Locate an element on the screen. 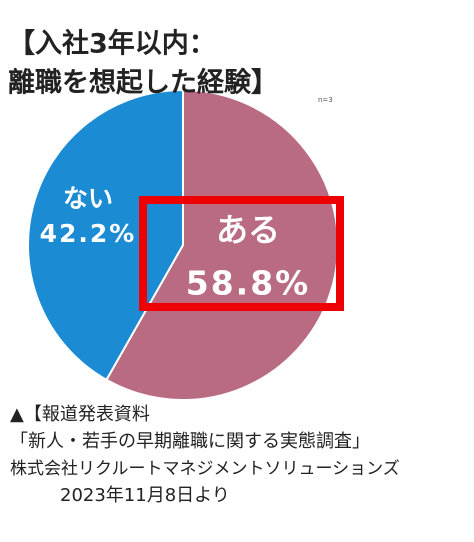 The image size is (474, 542). slice-label: ある is located at coordinates (248, 230).